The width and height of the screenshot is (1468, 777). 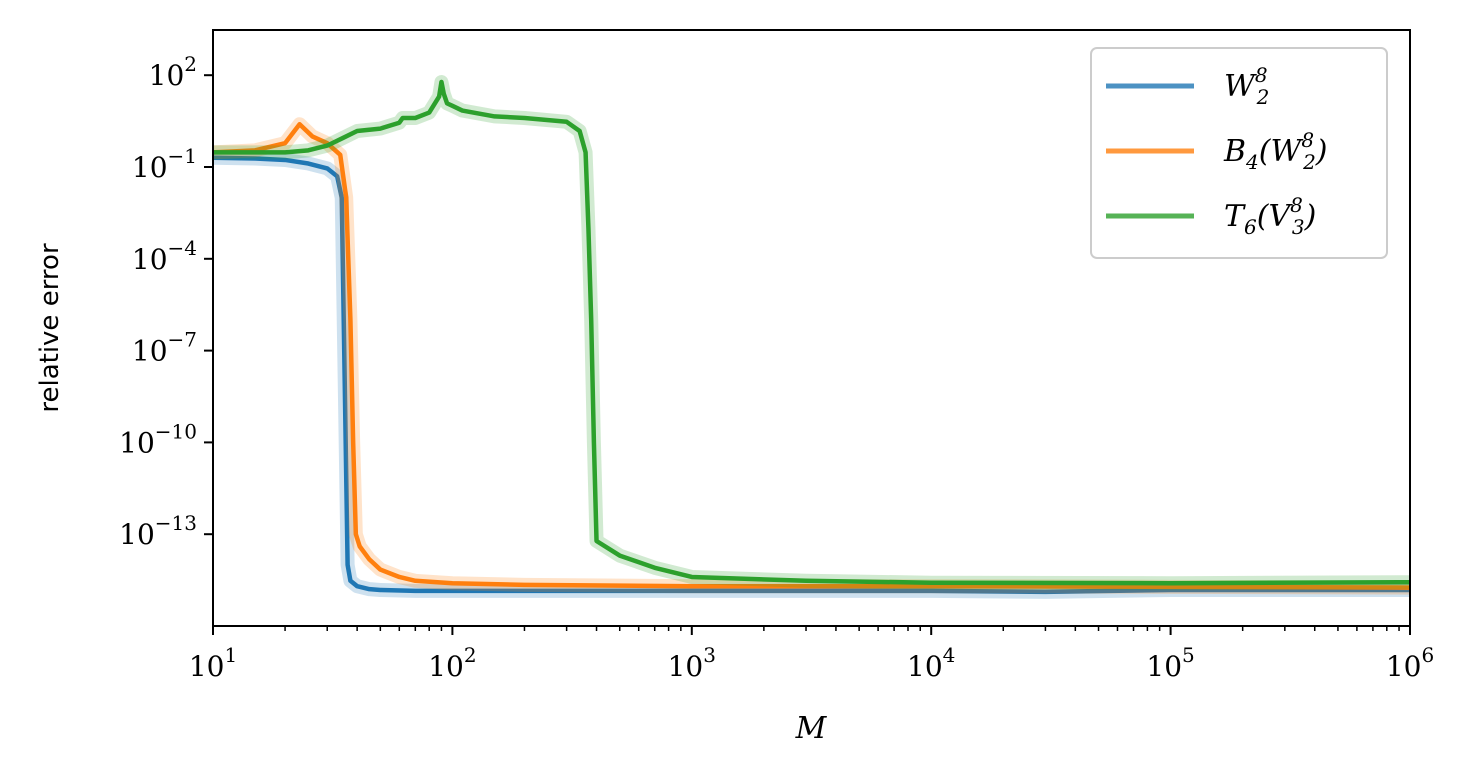 I want to click on legend-label-3: T6(V8 3), so click(x=1270, y=216).